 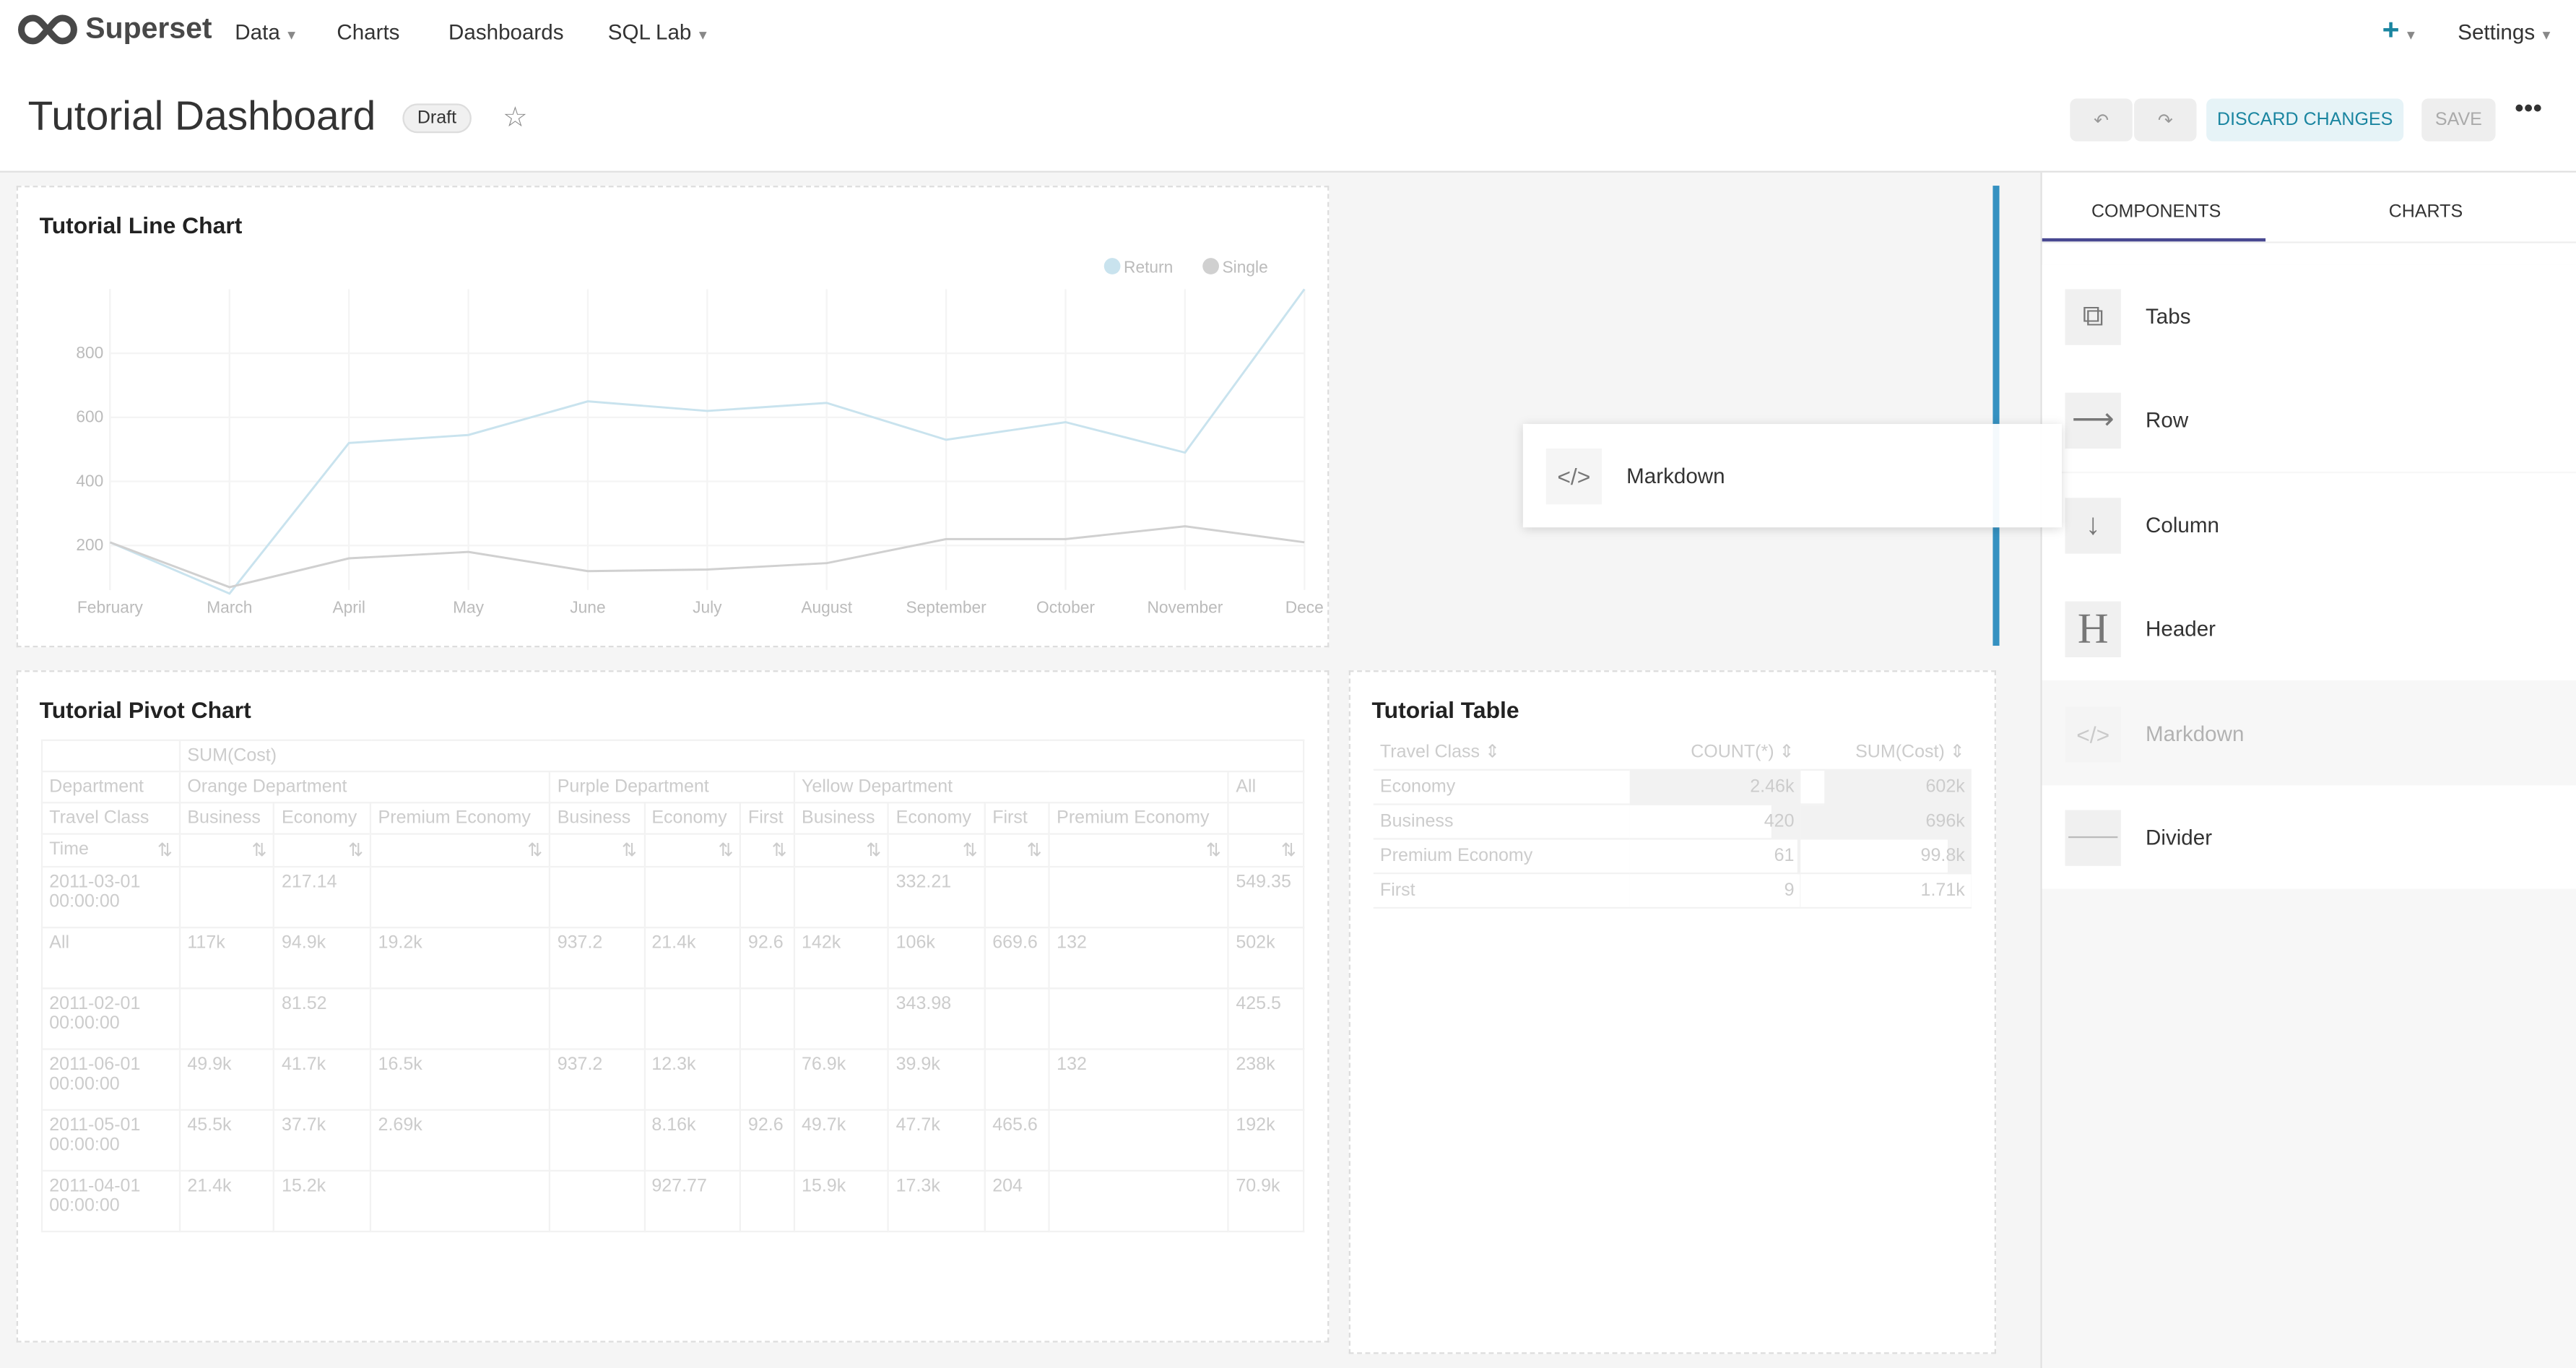 I want to click on component-label: Tabs, so click(x=2168, y=316).